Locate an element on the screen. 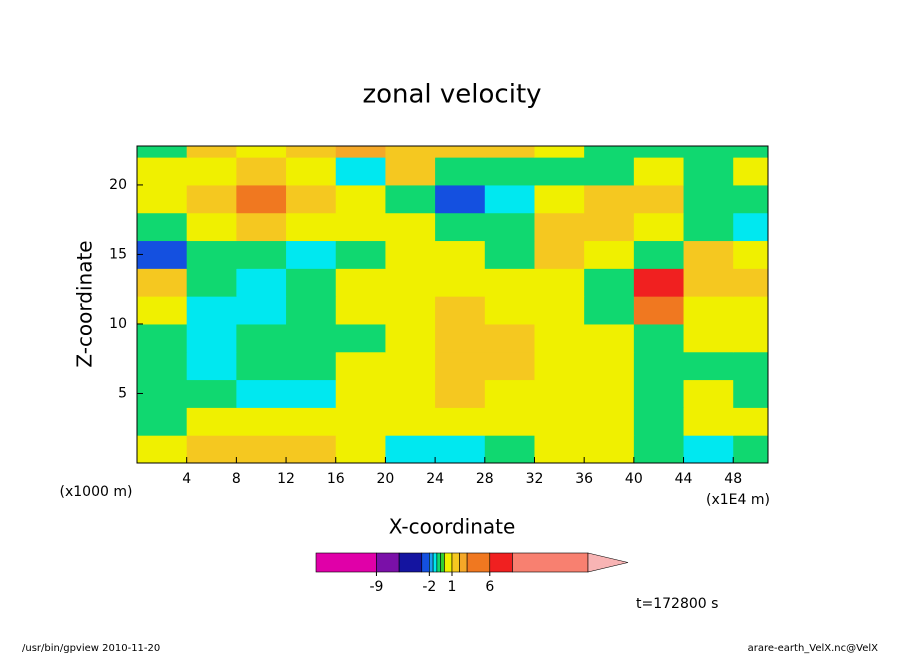 This screenshot has width=904, height=654. y-tick-label: 5 is located at coordinates (122, 393).